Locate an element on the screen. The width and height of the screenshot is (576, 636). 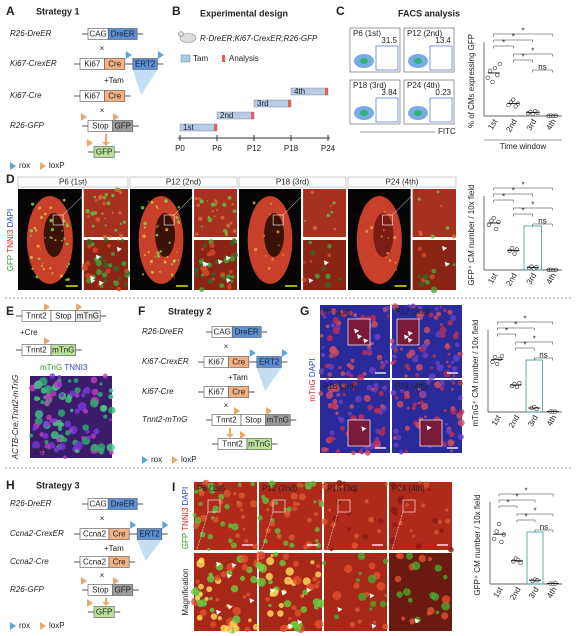
facs-label: P24 (4th) is located at coordinates (423, 85).